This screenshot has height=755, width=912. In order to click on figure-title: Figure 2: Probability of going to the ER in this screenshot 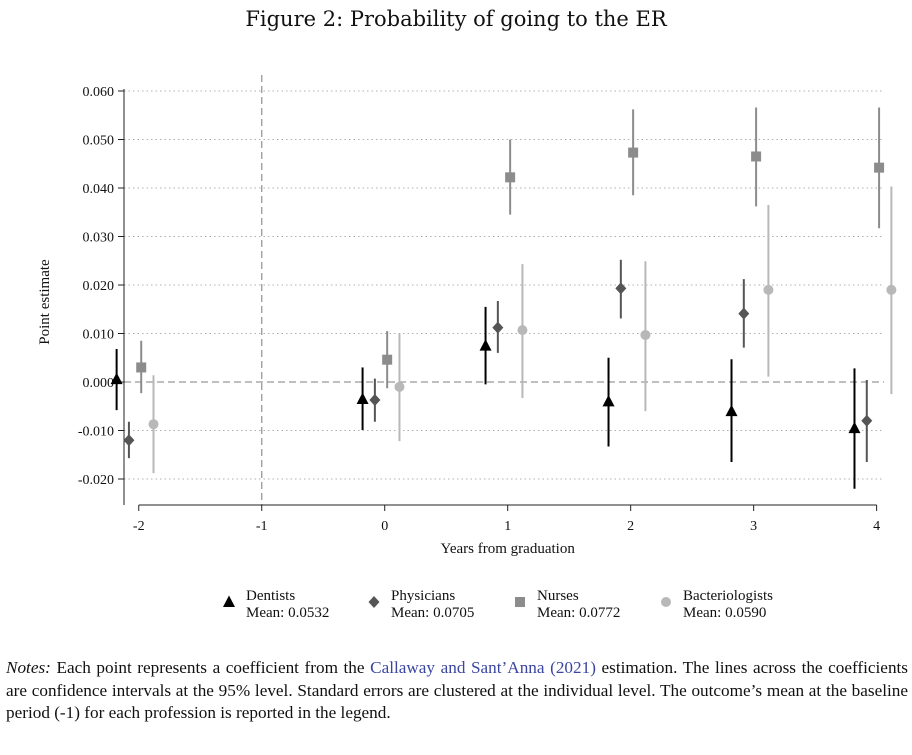, I will do `click(456, 19)`.